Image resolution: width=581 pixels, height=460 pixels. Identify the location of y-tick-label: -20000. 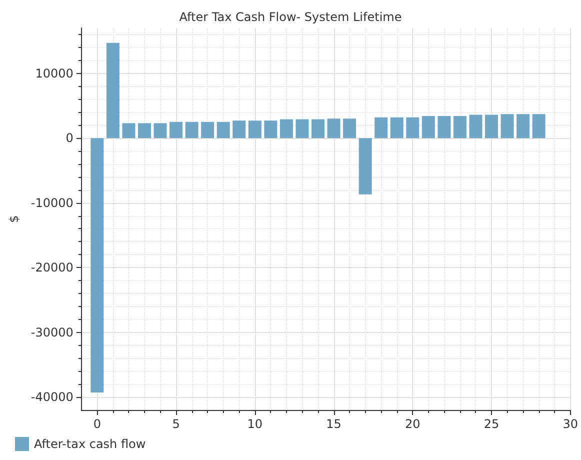
(52, 267).